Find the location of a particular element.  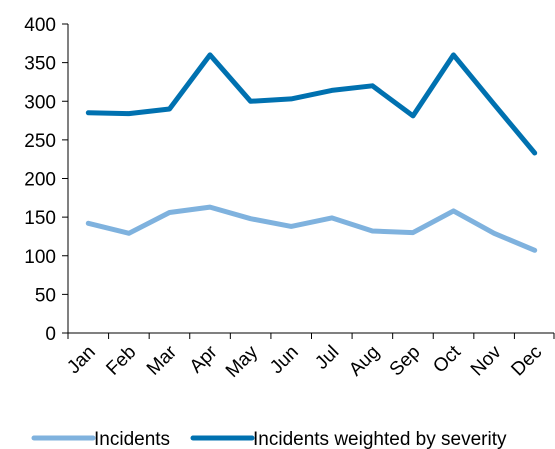

x-tick-label: Oct is located at coordinates (447, 359).